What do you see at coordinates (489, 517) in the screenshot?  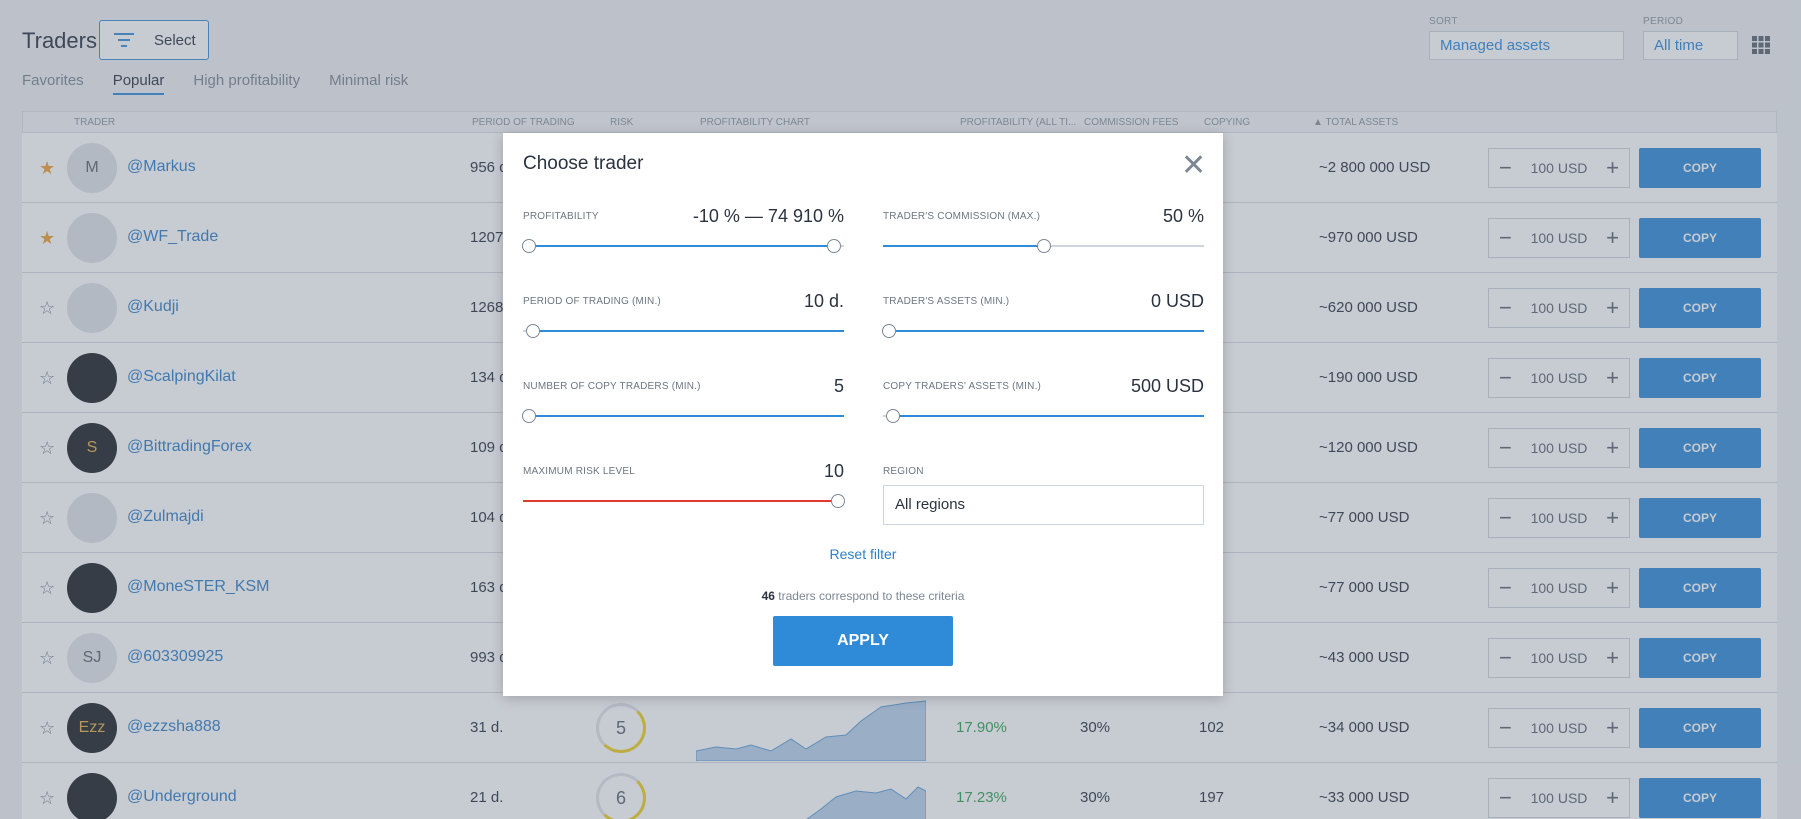 I see `trading-period: 104 d` at bounding box center [489, 517].